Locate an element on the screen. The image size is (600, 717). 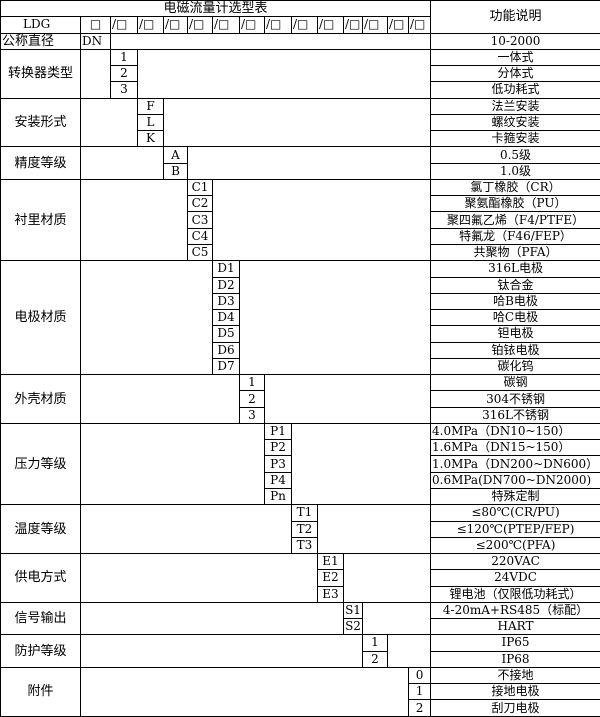
option-description: 低功耗式 is located at coordinates (515, 90).